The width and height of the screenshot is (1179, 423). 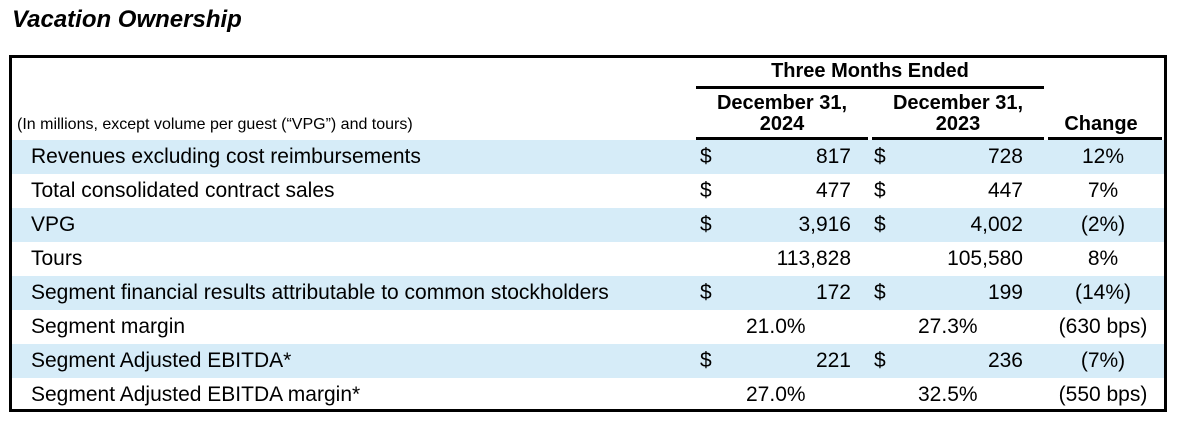 I want to click on header-col-2023-line2: 2023, so click(x=958, y=124).